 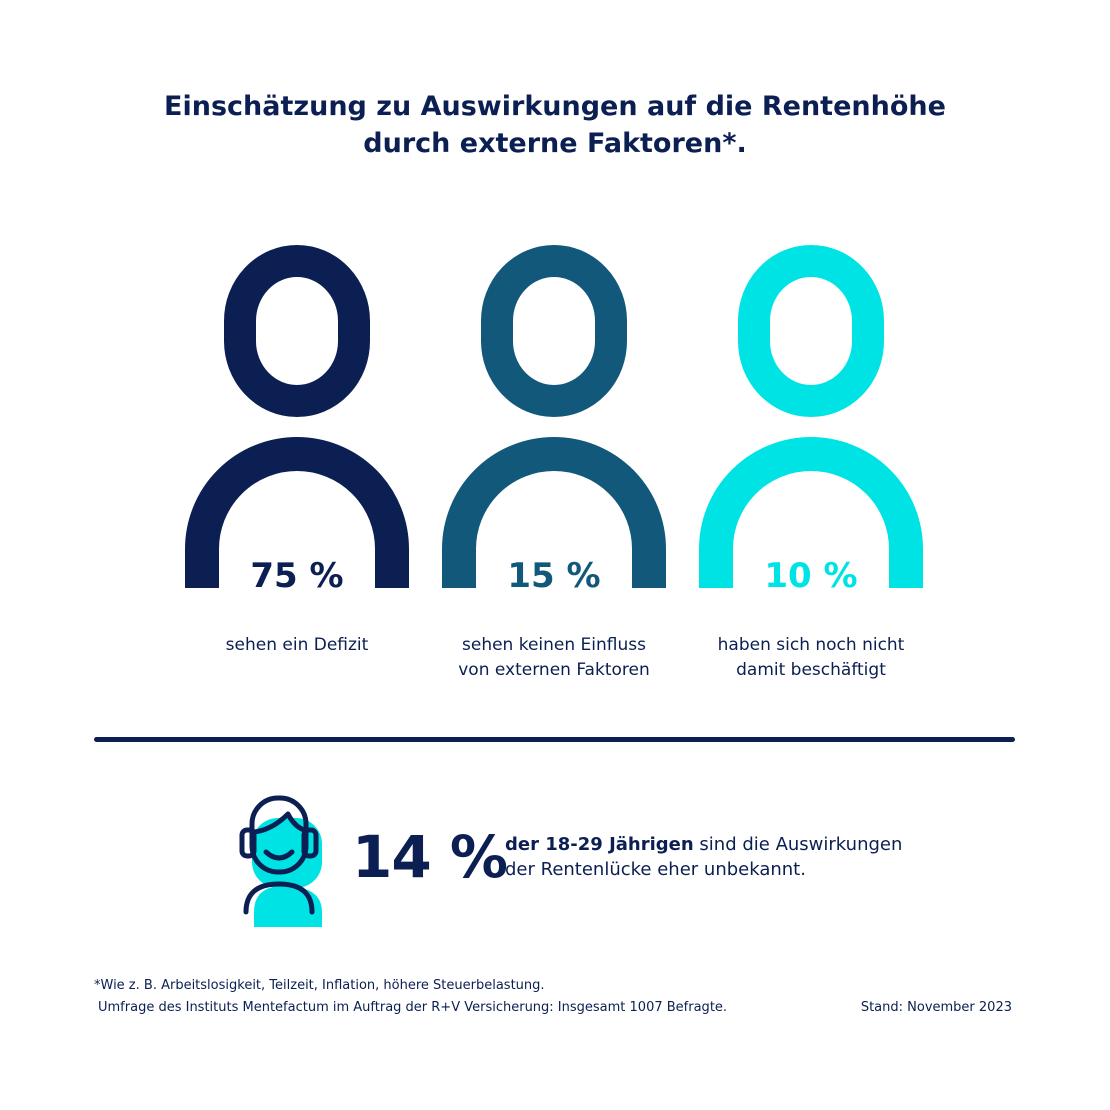 I want to click on stand-date: Stand: November 2023, so click(x=936, y=1007).